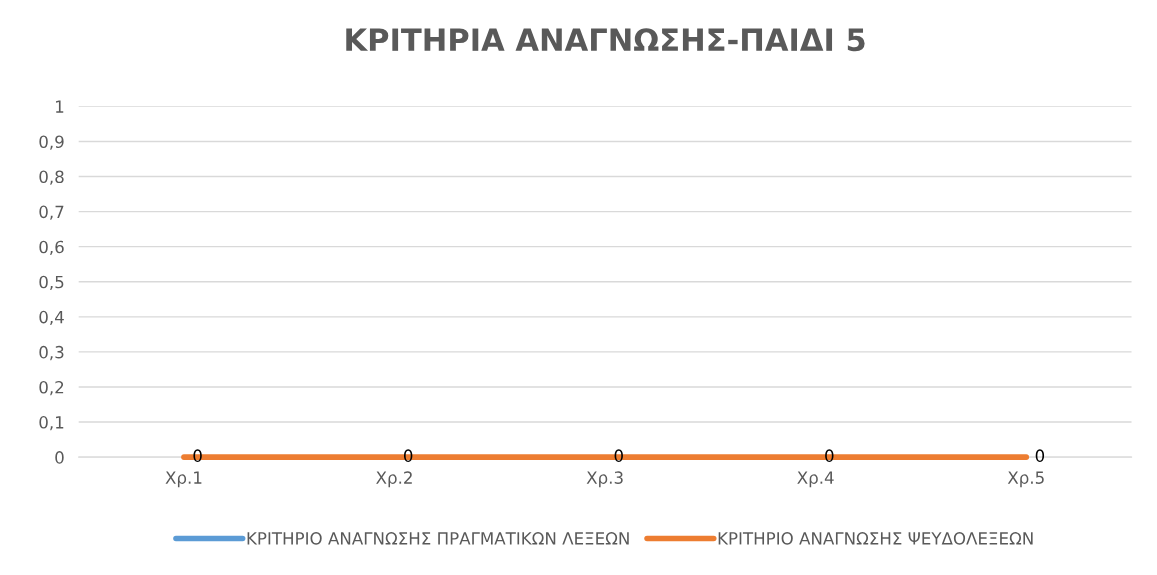  What do you see at coordinates (51, 388) in the screenshot?
I see `y-tick-label: 0,2` at bounding box center [51, 388].